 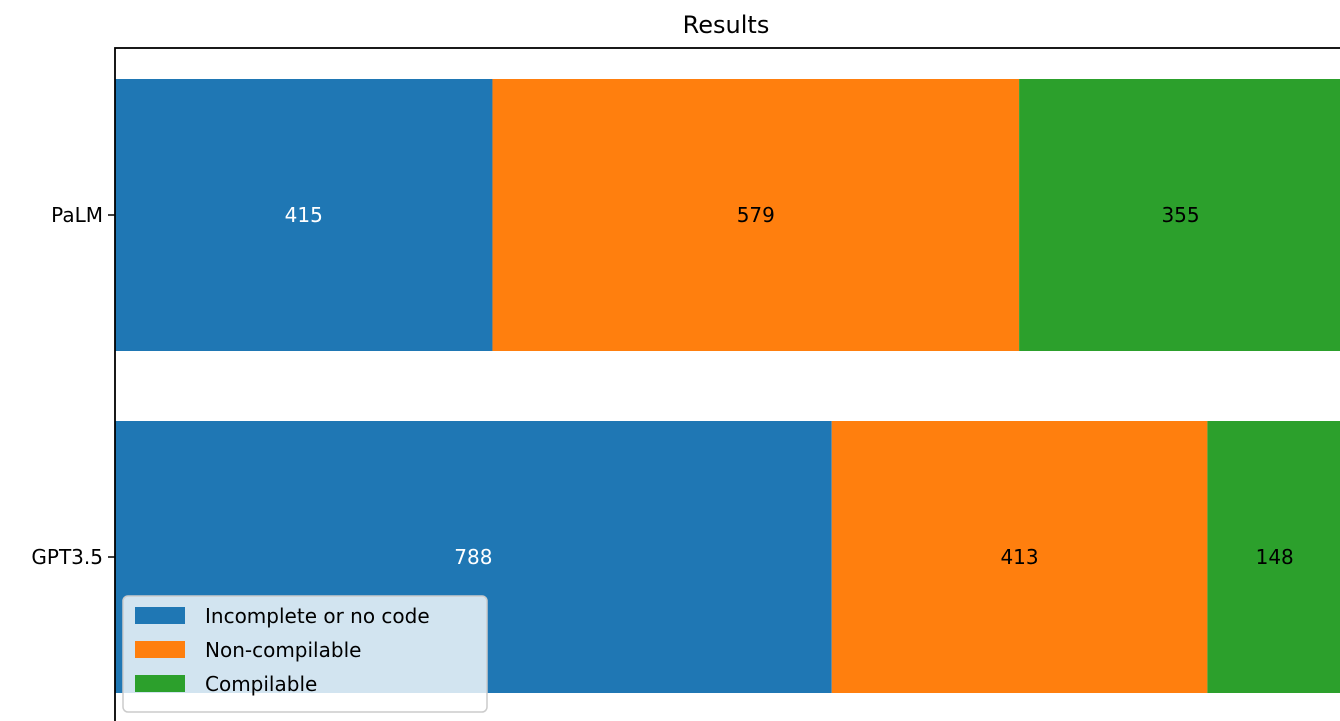 I want to click on bar-value-label: 579, so click(x=756, y=215).